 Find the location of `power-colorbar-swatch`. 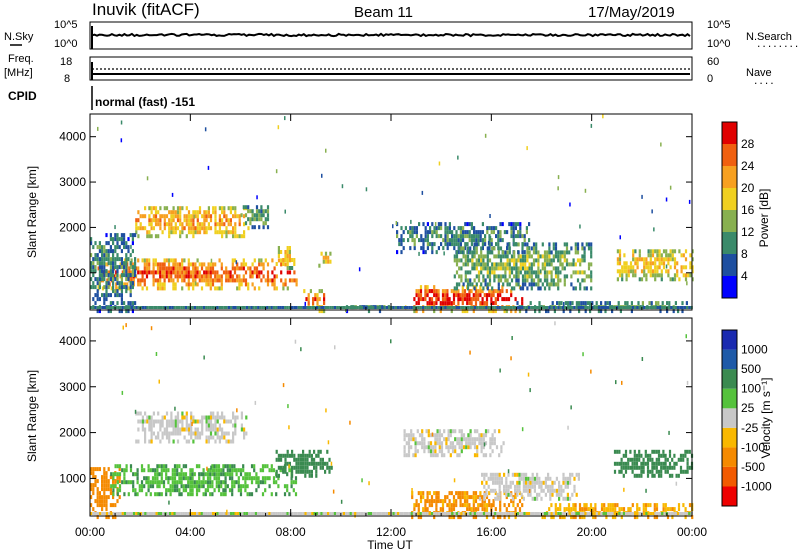

power-colorbar-swatch is located at coordinates (729, 199).